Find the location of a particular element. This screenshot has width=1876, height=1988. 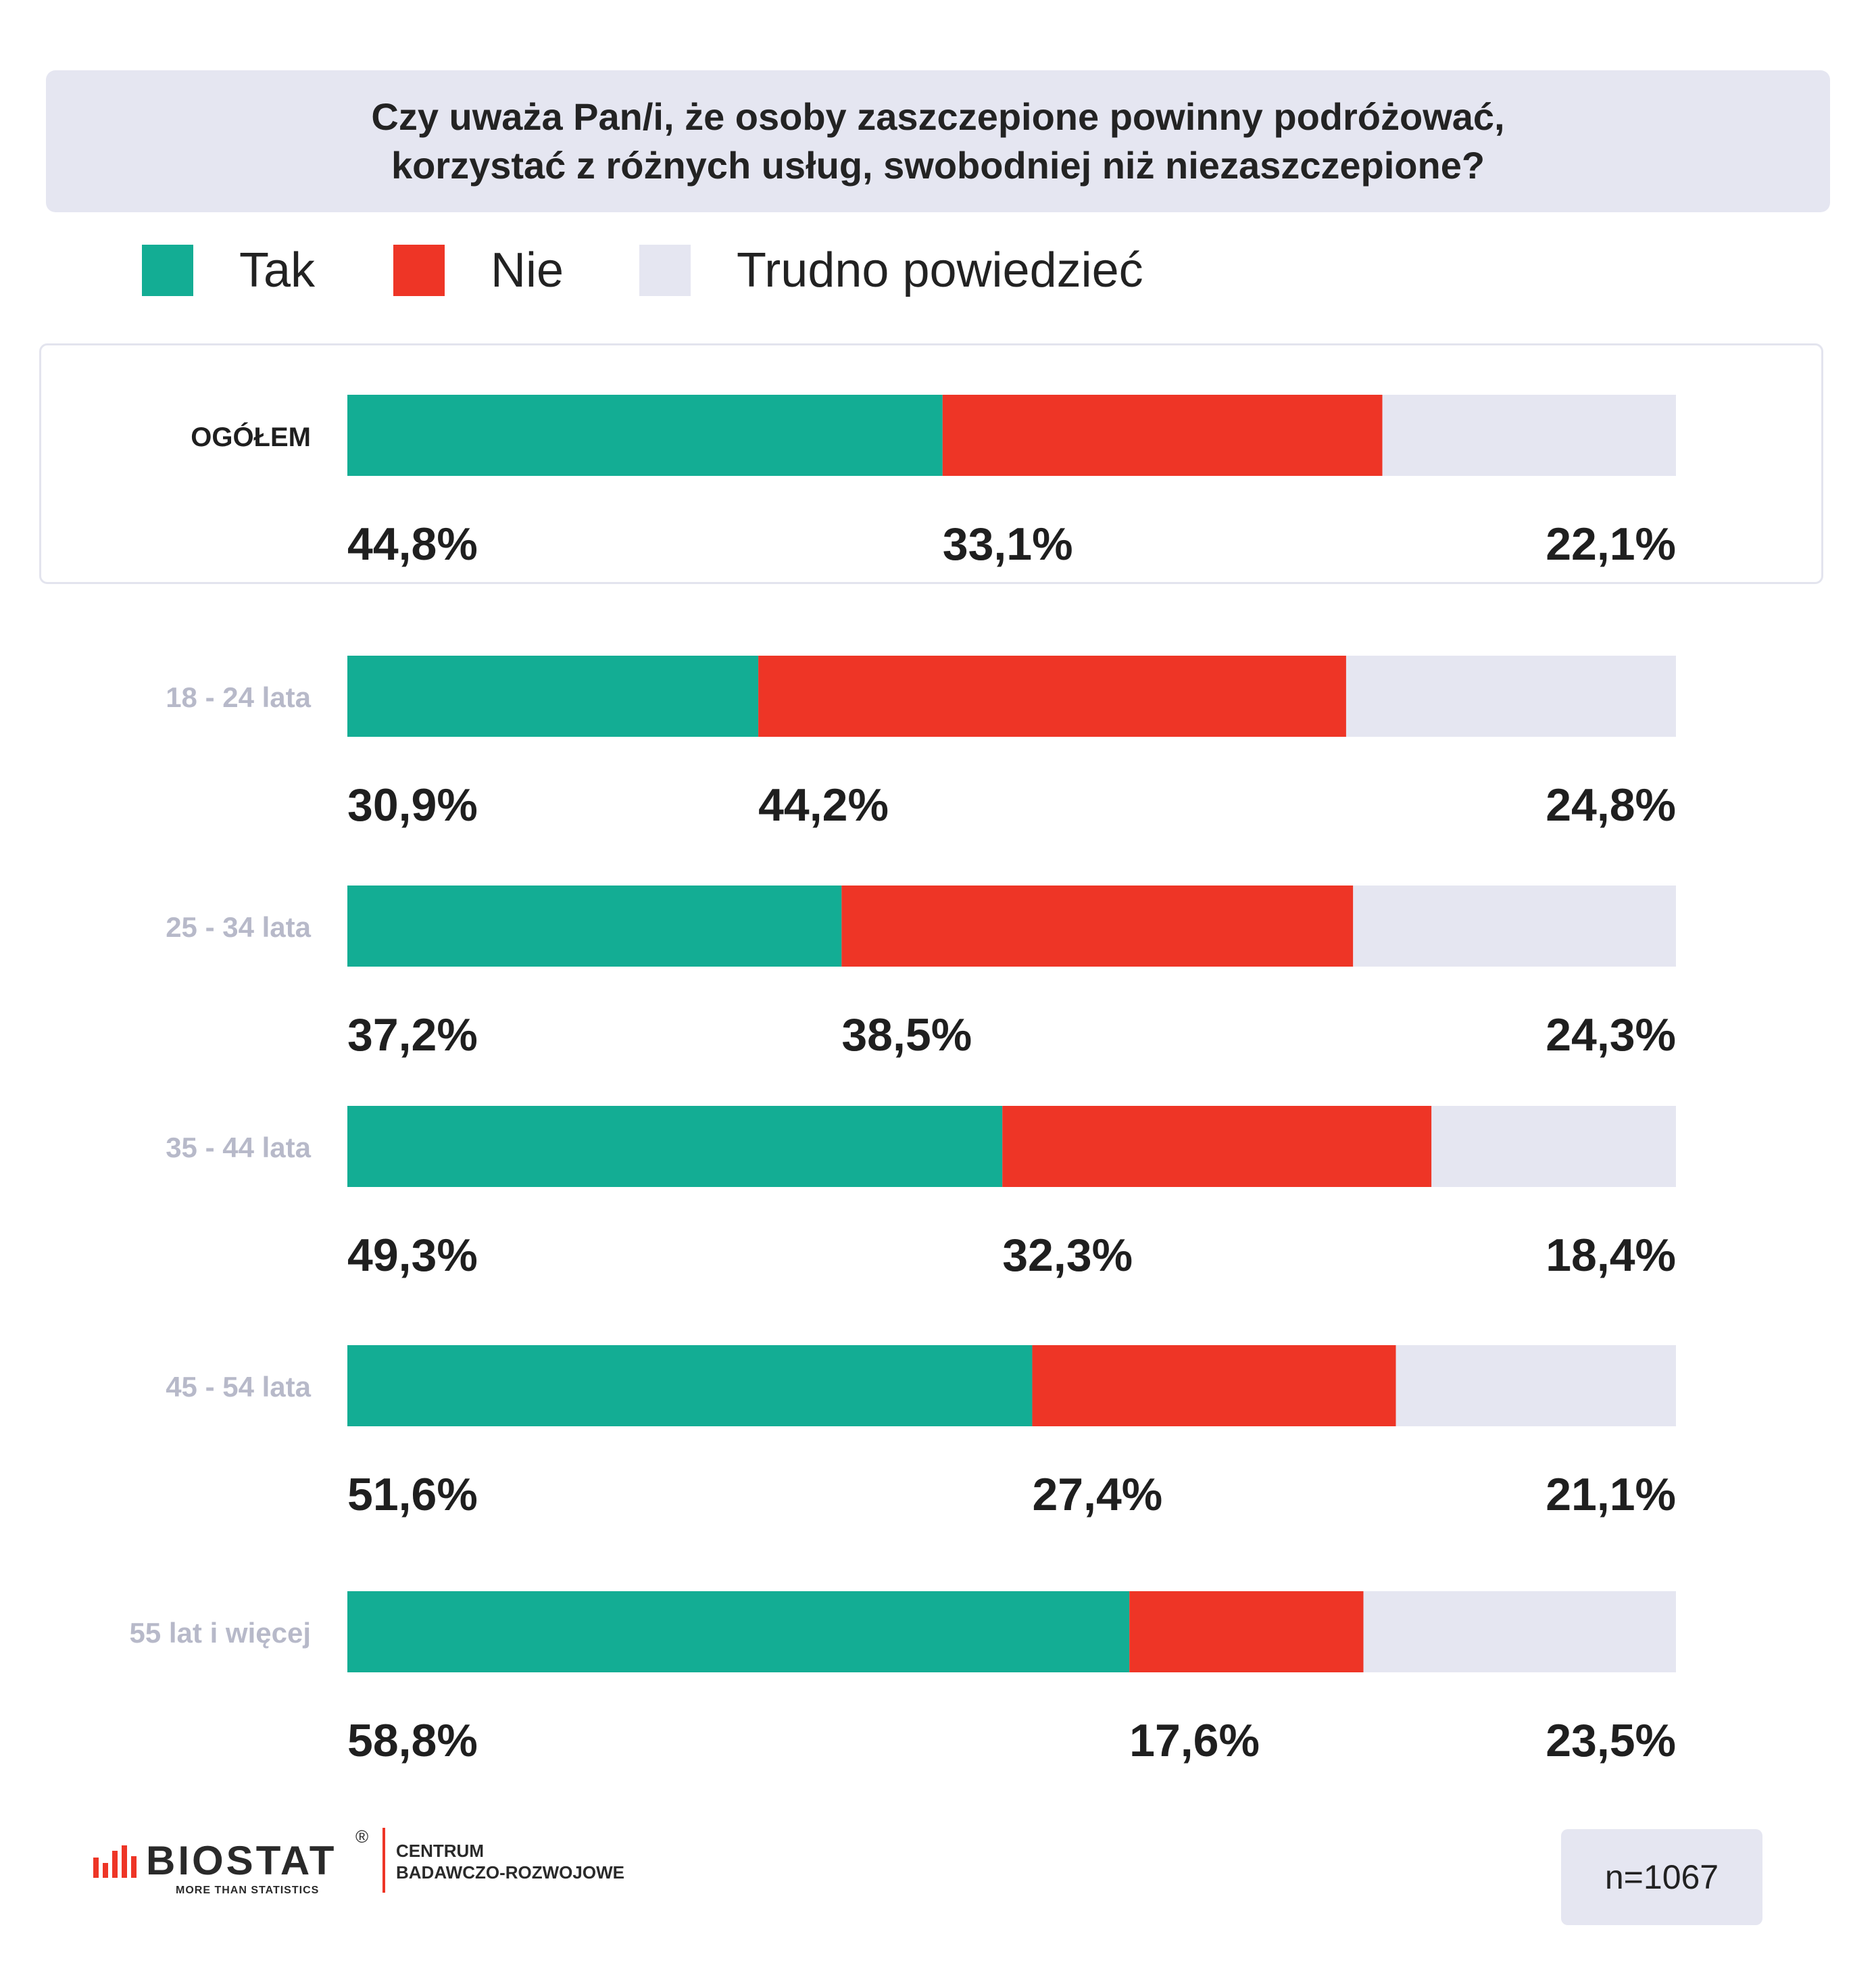

legend-item-trudno: Trudno powiedzieć is located at coordinates (891, 270).